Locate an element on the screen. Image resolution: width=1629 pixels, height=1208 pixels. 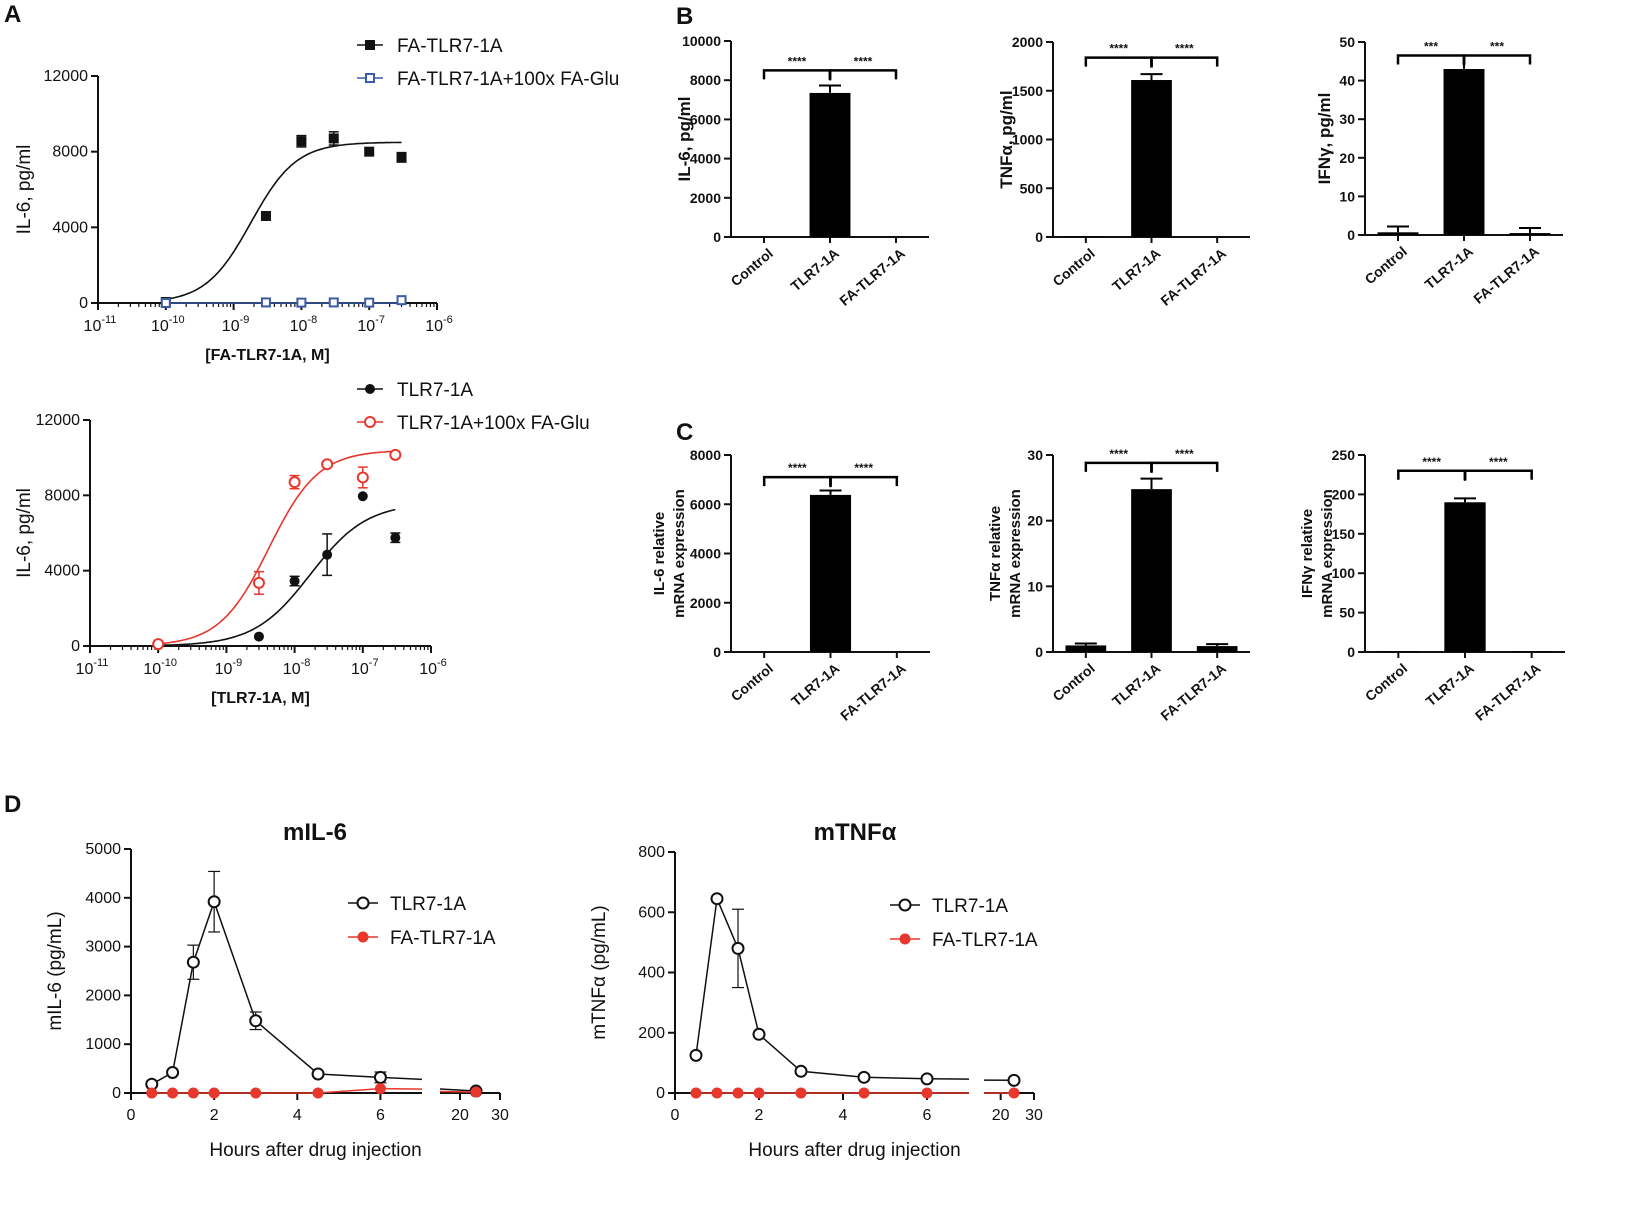
C1-y-tick-label: 0 is located at coordinates (717, 652).